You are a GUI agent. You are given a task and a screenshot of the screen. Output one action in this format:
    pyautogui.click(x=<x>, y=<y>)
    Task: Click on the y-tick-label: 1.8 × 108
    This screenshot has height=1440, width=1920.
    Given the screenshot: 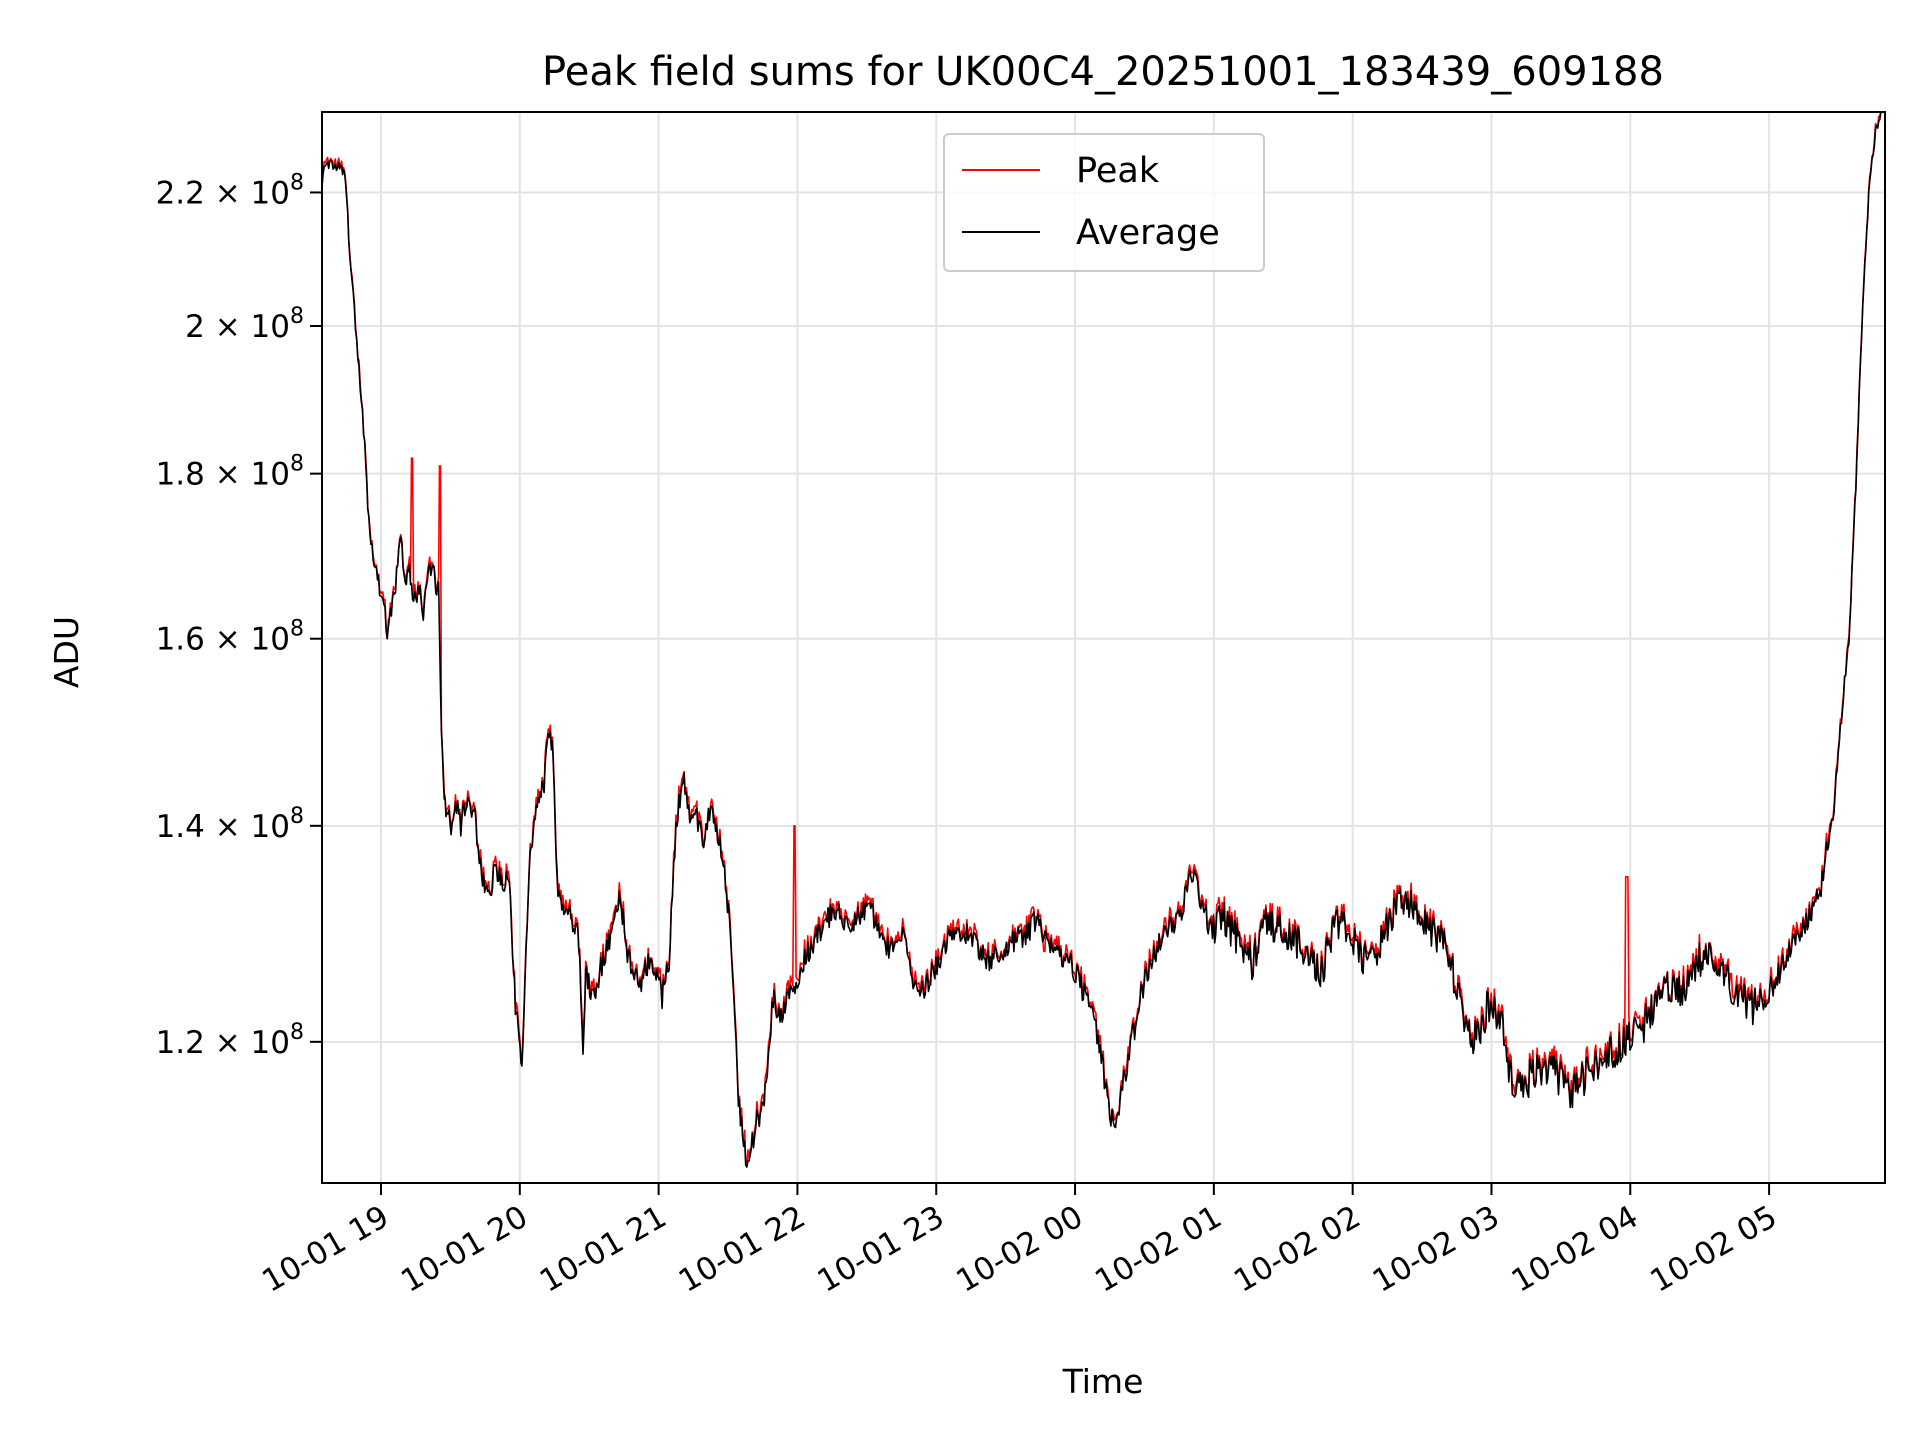 What is the action you would take?
    pyautogui.click(x=230, y=472)
    